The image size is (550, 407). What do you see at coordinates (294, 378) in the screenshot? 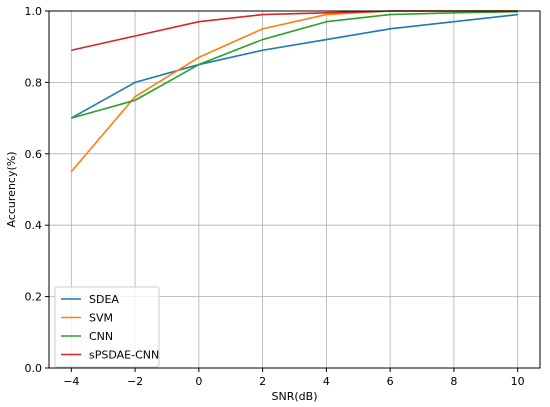
I see `x-axis-ticks: −4 −2 0 2 4 6 8 10` at bounding box center [294, 378].